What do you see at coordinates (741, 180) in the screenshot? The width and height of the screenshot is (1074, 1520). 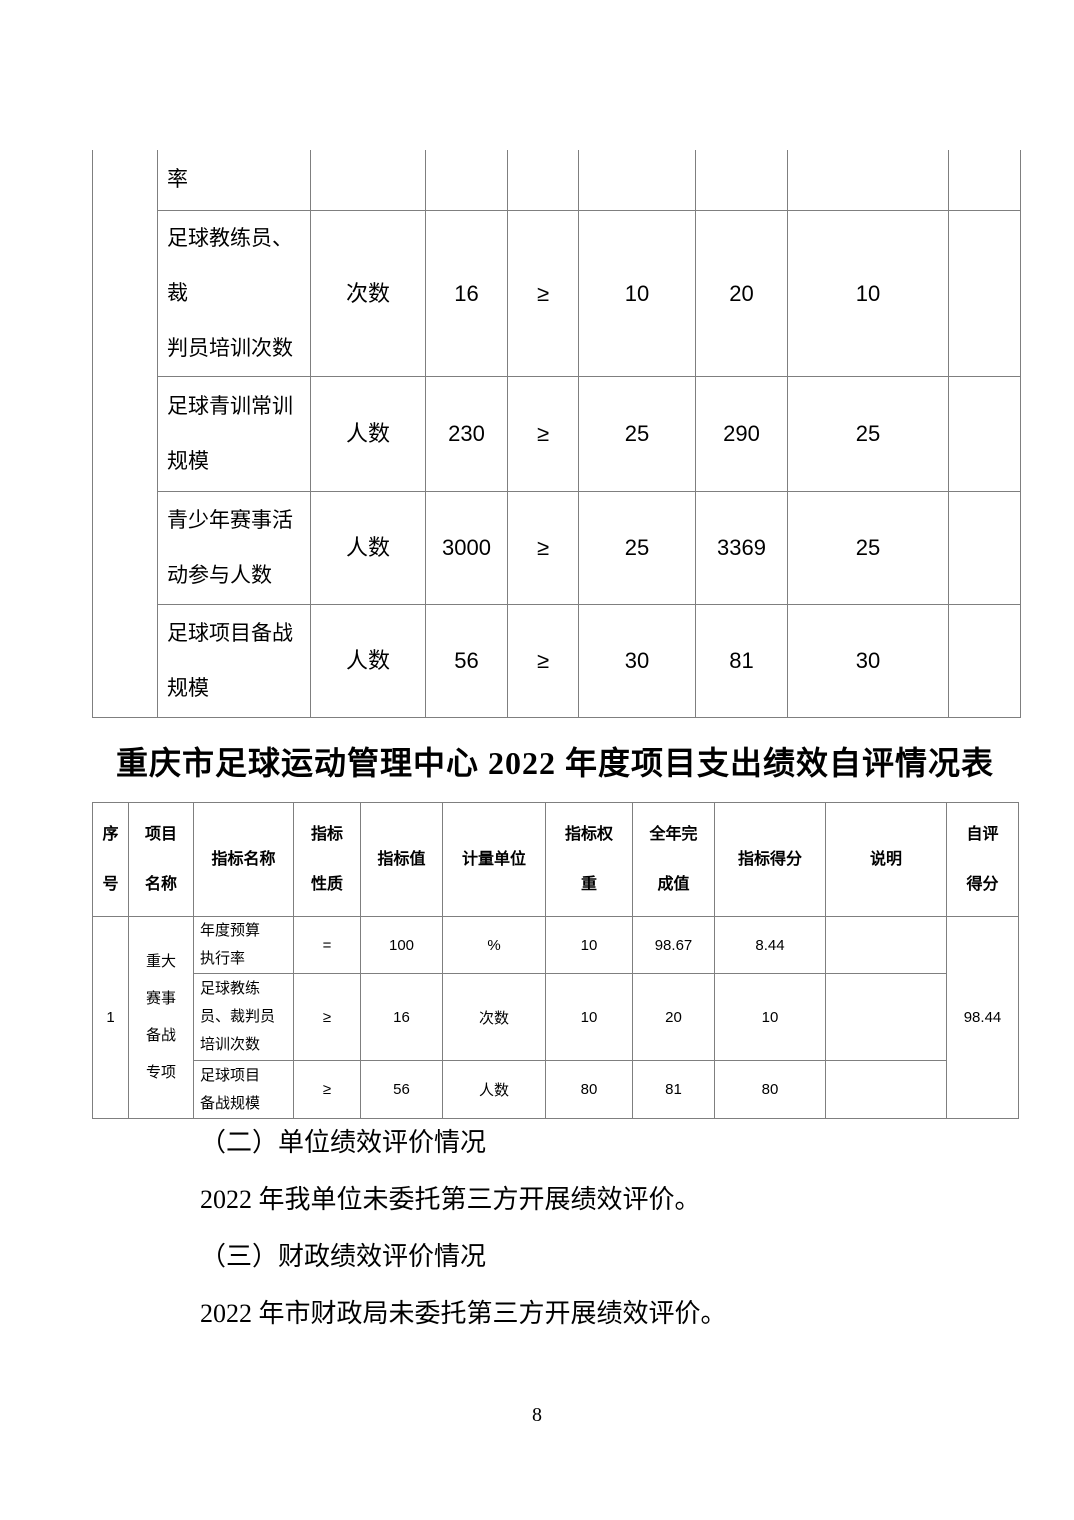 I see `cell-completion` at bounding box center [741, 180].